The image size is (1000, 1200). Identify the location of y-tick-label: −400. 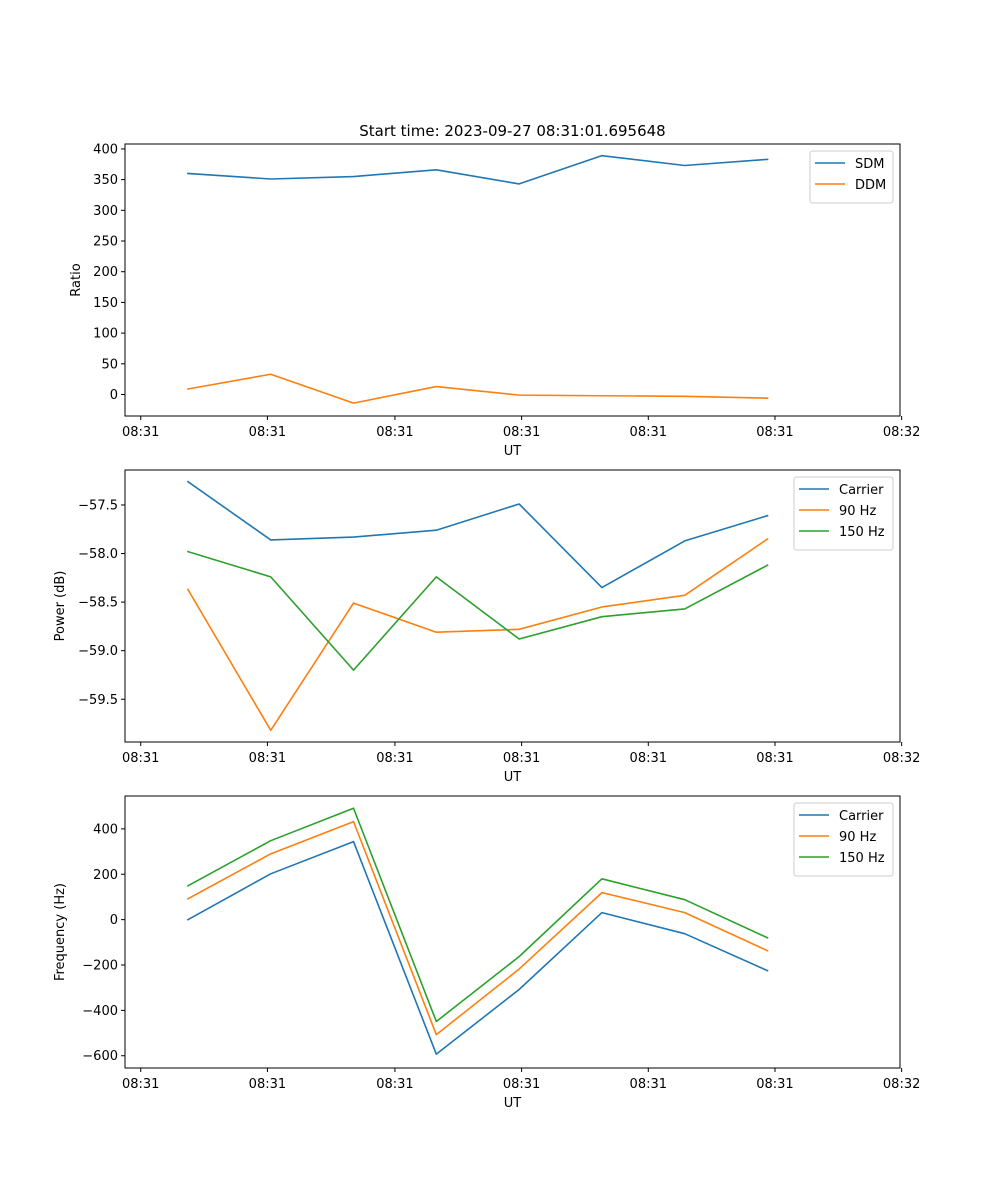
(100, 1011).